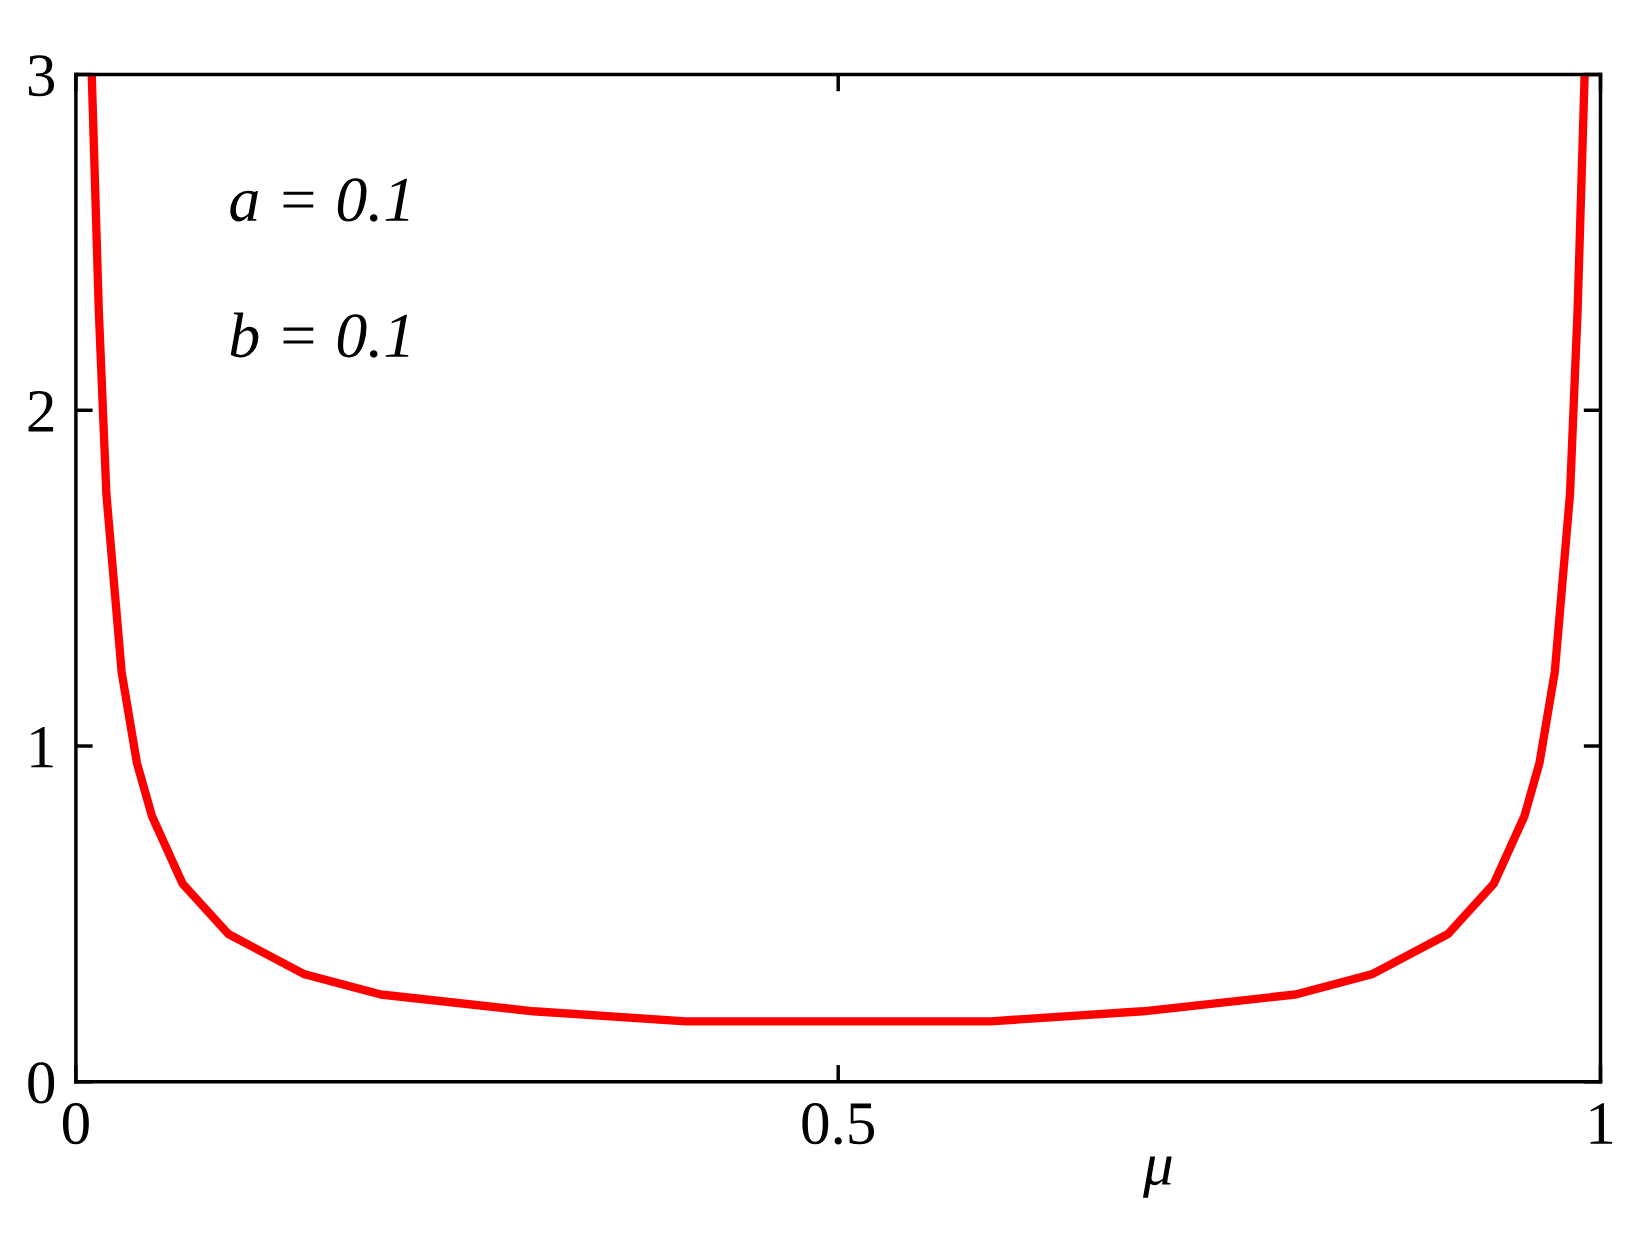 The height and width of the screenshot is (1242, 1650). What do you see at coordinates (319, 200) in the screenshot?
I see `annotation: a = 0.1` at bounding box center [319, 200].